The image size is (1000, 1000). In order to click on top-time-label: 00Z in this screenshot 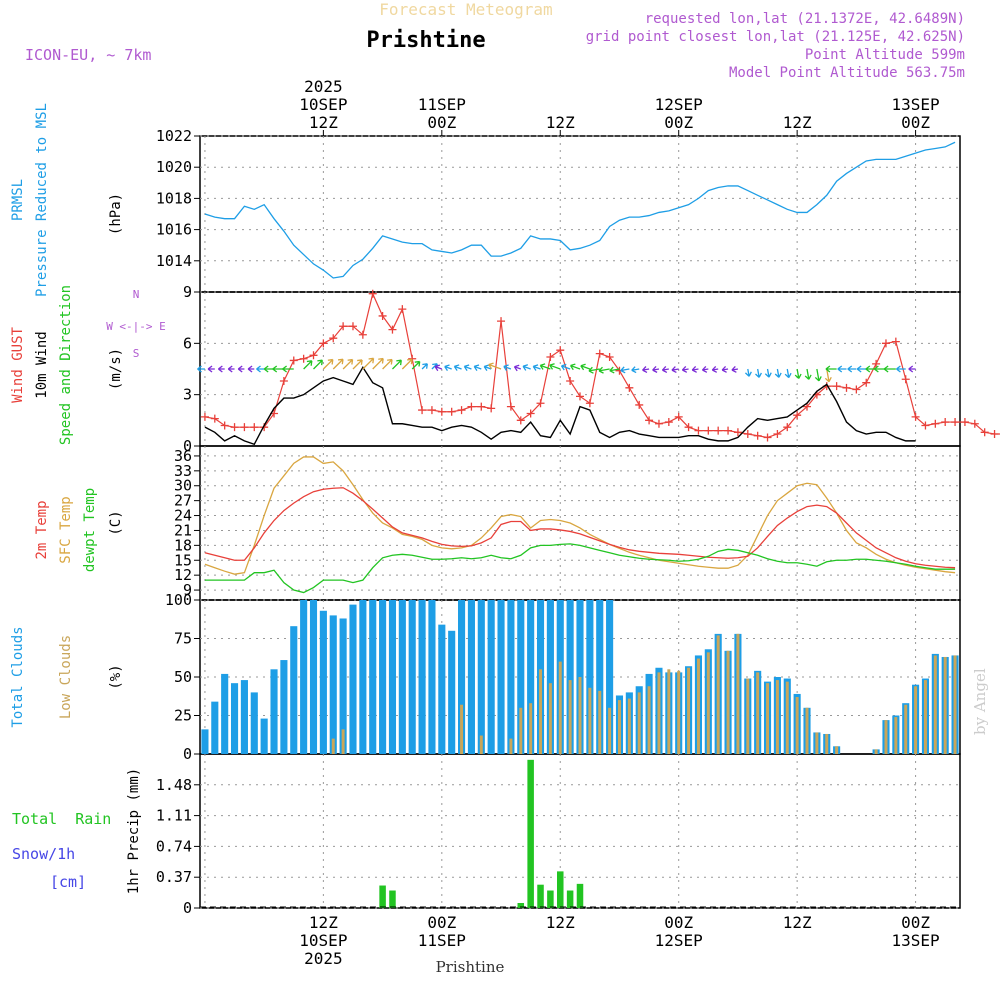, I will do `click(915, 122)`.